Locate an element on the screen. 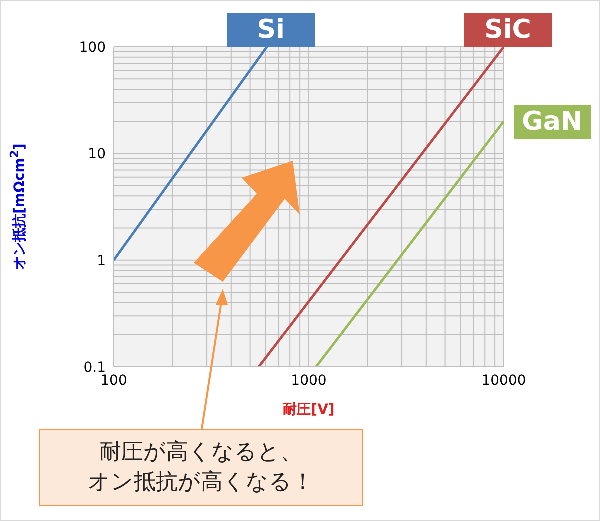 The image size is (600, 521). text: 耐圧が高くなると、 is located at coordinates (201, 452).